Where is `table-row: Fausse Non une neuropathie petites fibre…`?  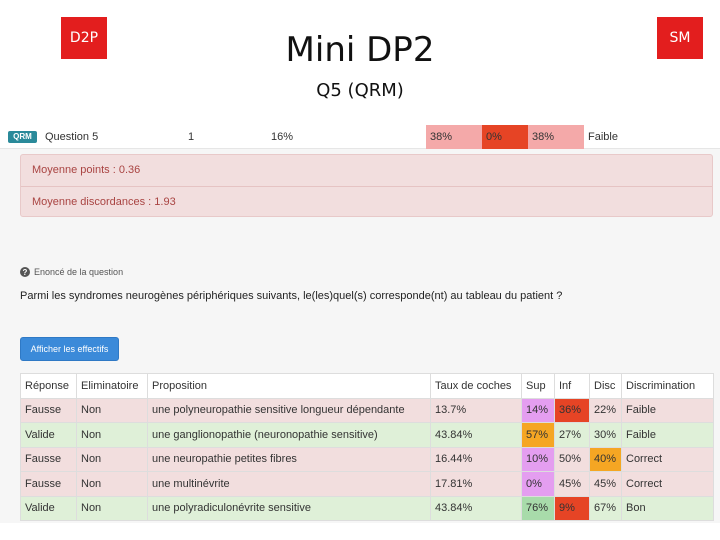
table-row: Fausse Non une neuropathie petites fibre… is located at coordinates (367, 459).